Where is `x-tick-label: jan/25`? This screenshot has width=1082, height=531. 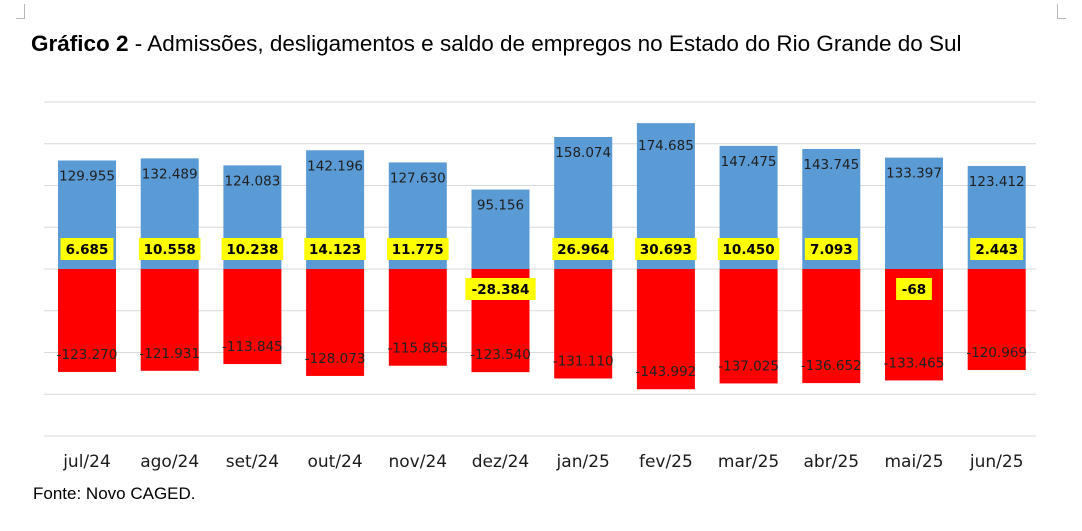 x-tick-label: jan/25 is located at coordinates (583, 462).